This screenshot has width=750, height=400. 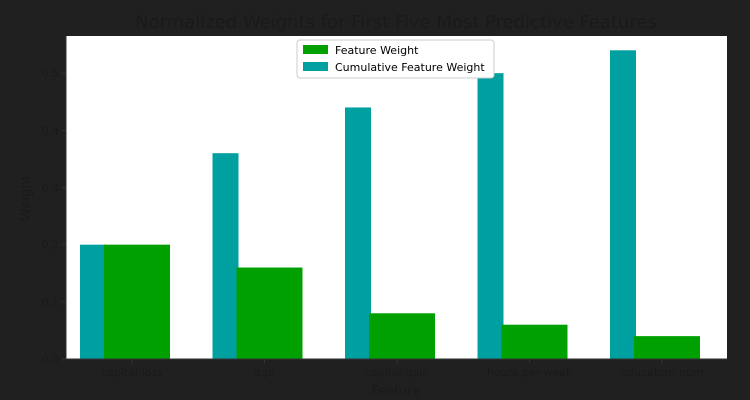 What do you see at coordinates (269, 313) in the screenshot?
I see `bar-feature-age` at bounding box center [269, 313].